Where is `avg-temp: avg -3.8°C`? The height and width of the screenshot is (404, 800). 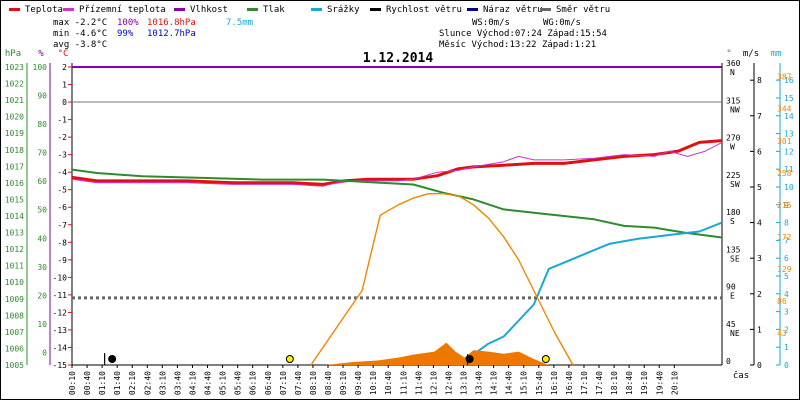 avg-temp: avg -3.8°C is located at coordinates (80, 45).